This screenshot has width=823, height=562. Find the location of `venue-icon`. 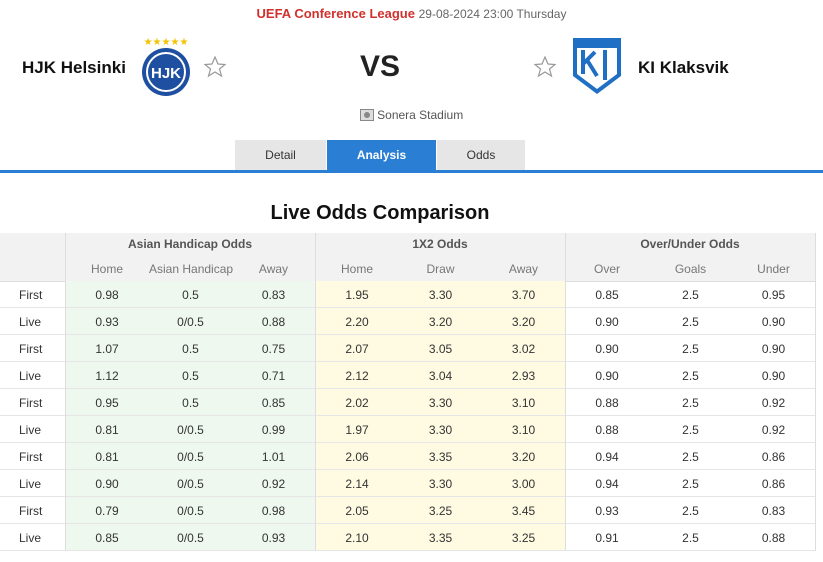

venue-icon is located at coordinates (366, 115).